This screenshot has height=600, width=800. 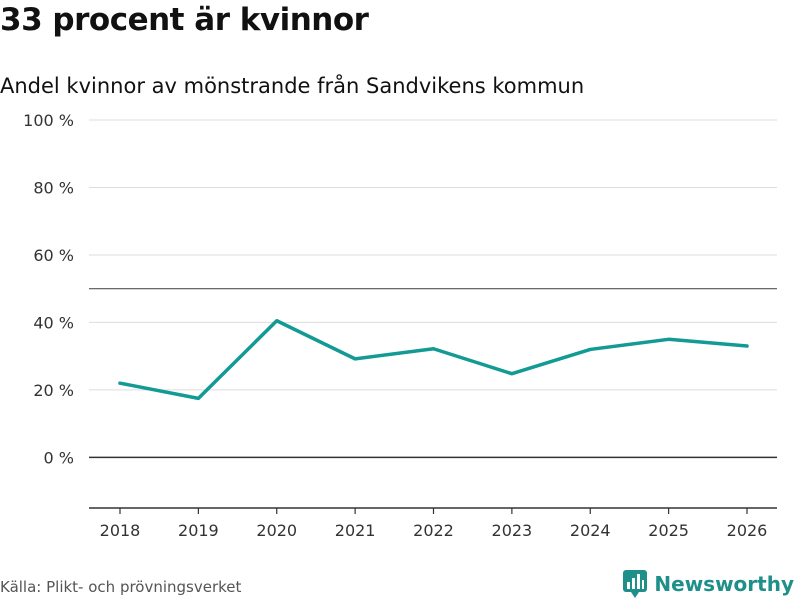 I want to click on y-tick-label: 100 %, so click(x=48, y=120).